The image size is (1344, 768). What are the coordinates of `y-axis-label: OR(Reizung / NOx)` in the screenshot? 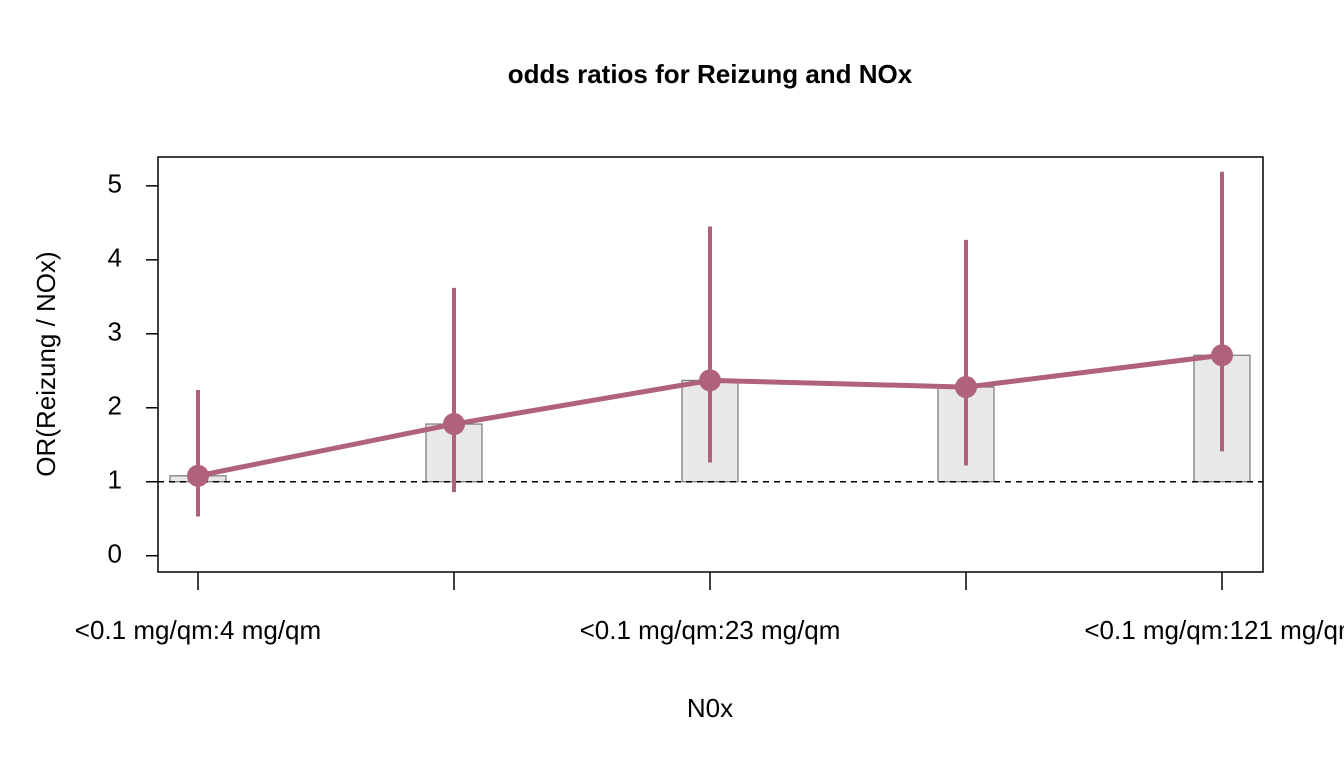 It's located at (46, 363).